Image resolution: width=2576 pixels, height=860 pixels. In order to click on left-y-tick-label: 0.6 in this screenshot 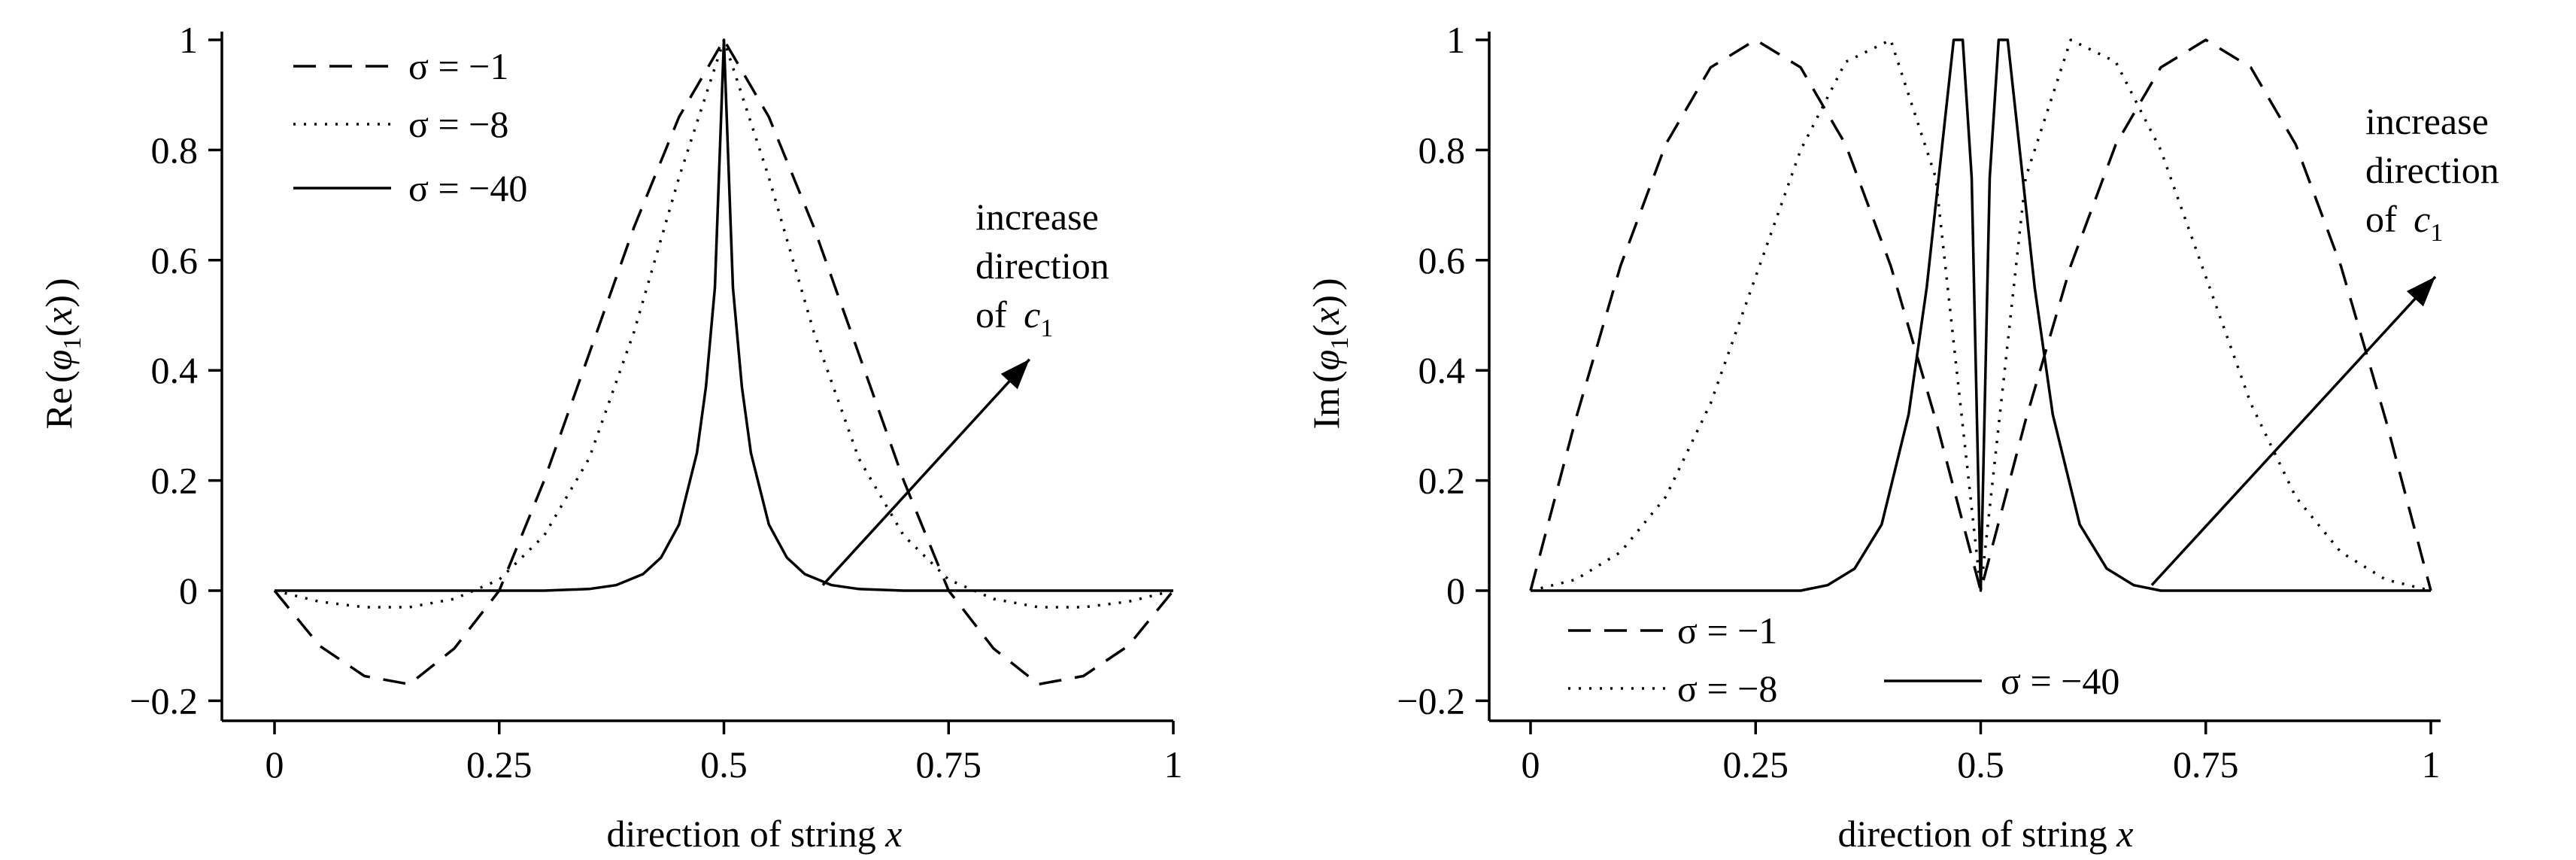, I will do `click(175, 260)`.